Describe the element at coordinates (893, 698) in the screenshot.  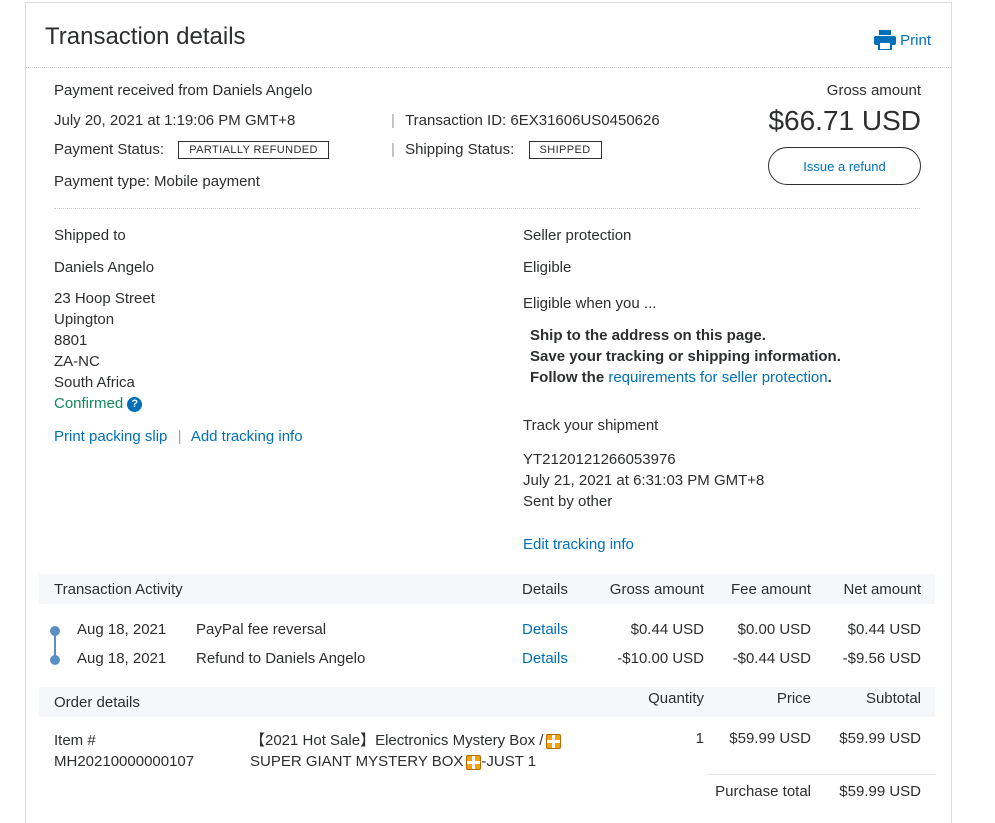
I see `order-header-subtotal: Subtotal` at that location.